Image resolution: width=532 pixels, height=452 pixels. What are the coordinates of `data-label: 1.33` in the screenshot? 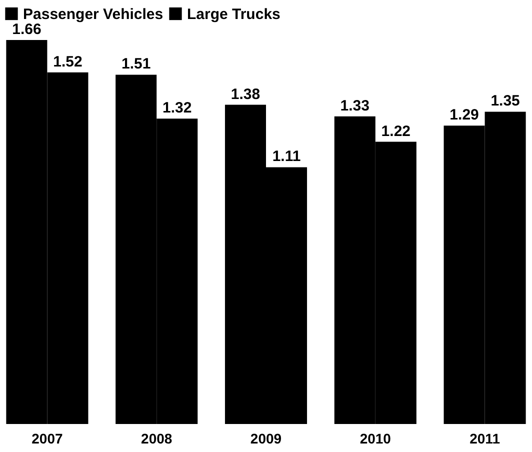 It's located at (355, 105).